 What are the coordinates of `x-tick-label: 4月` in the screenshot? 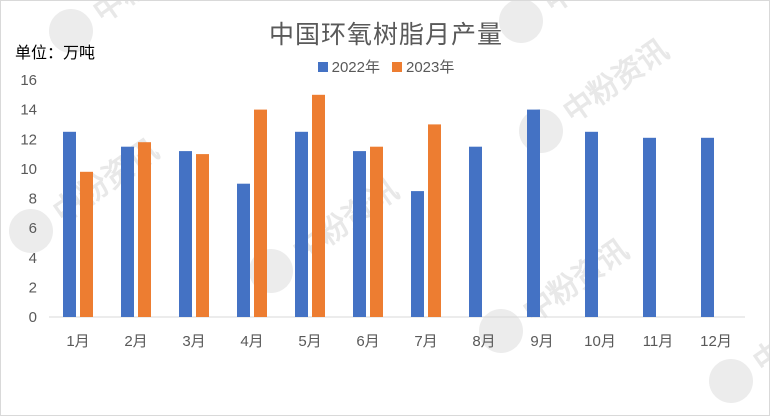 It's located at (251, 341).